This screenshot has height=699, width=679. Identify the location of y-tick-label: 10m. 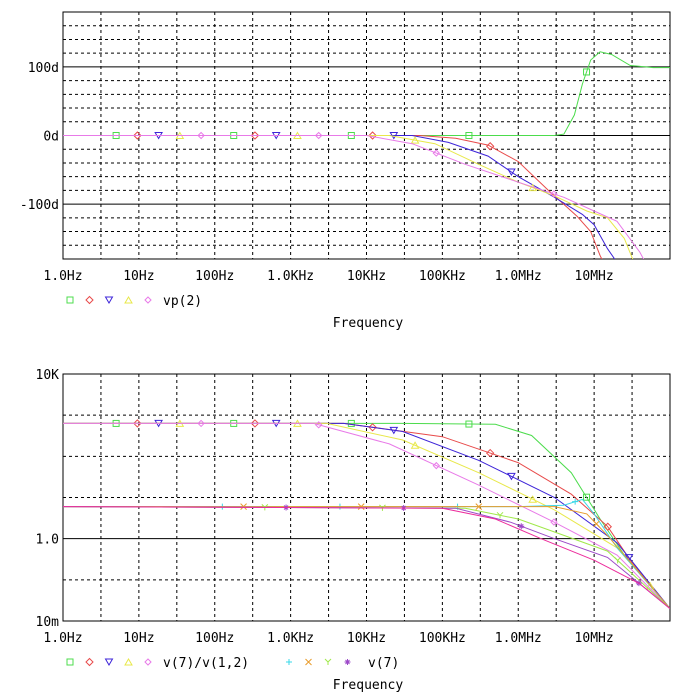
(48, 622).